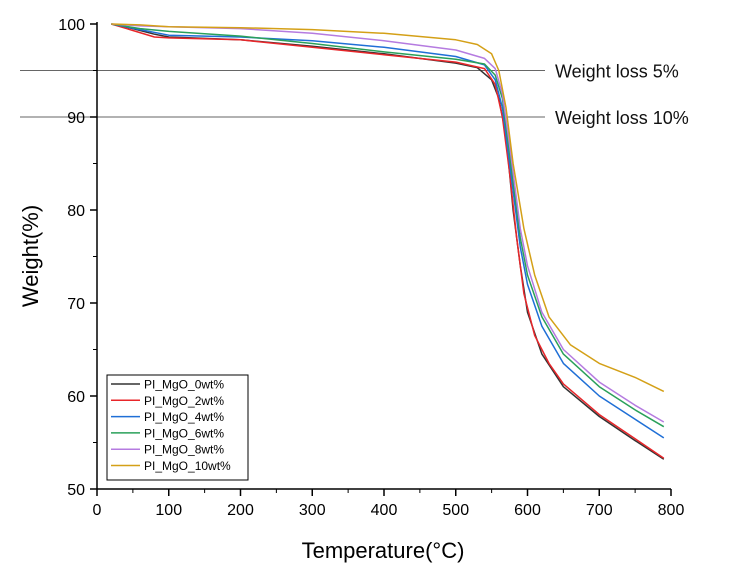 The width and height of the screenshot is (733, 573). Describe the element at coordinates (184, 433) in the screenshot. I see `legend-label: PI_MgO_6wt%` at that location.